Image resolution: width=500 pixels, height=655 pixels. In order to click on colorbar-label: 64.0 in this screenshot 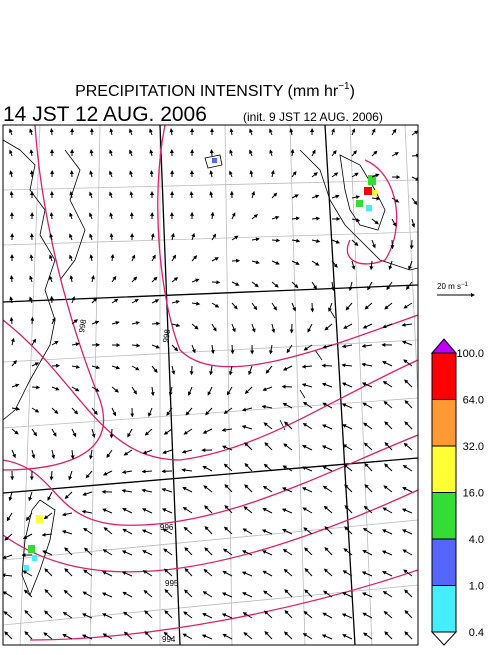, I will do `click(473, 401)`.